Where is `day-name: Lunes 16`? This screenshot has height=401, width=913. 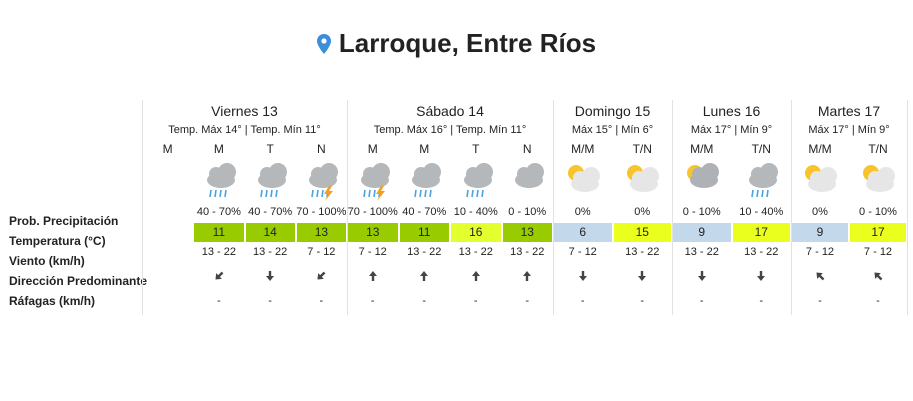 day-name: Lunes 16 is located at coordinates (731, 111).